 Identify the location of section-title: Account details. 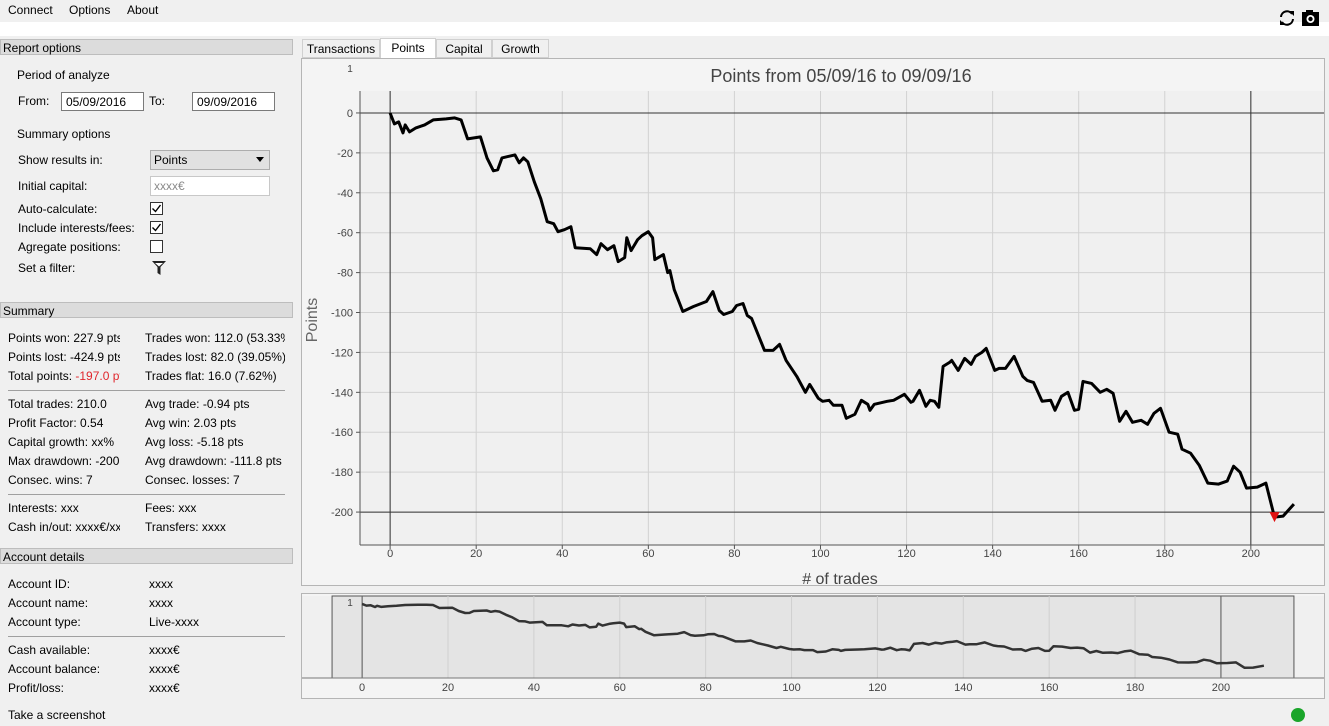
(44, 557).